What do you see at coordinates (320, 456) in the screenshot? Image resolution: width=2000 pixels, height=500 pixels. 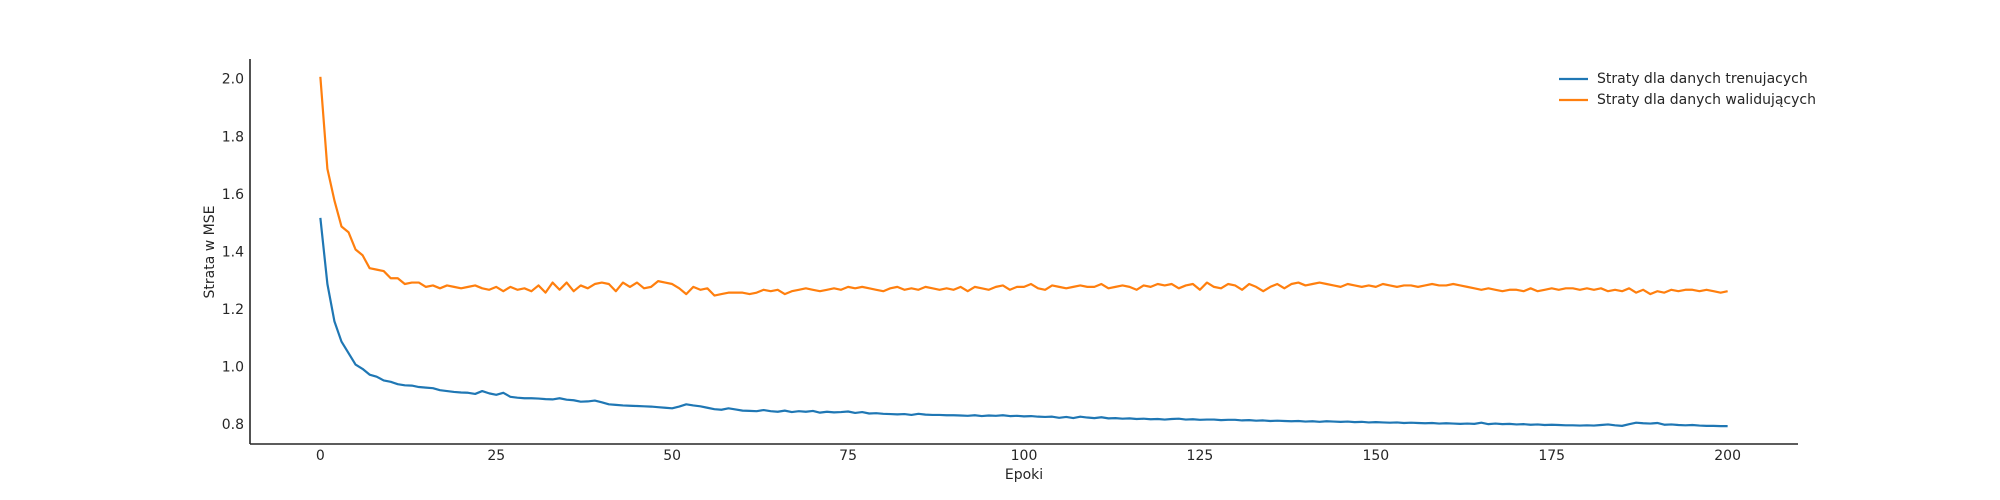 I see `x-tick-label: 0` at bounding box center [320, 456].